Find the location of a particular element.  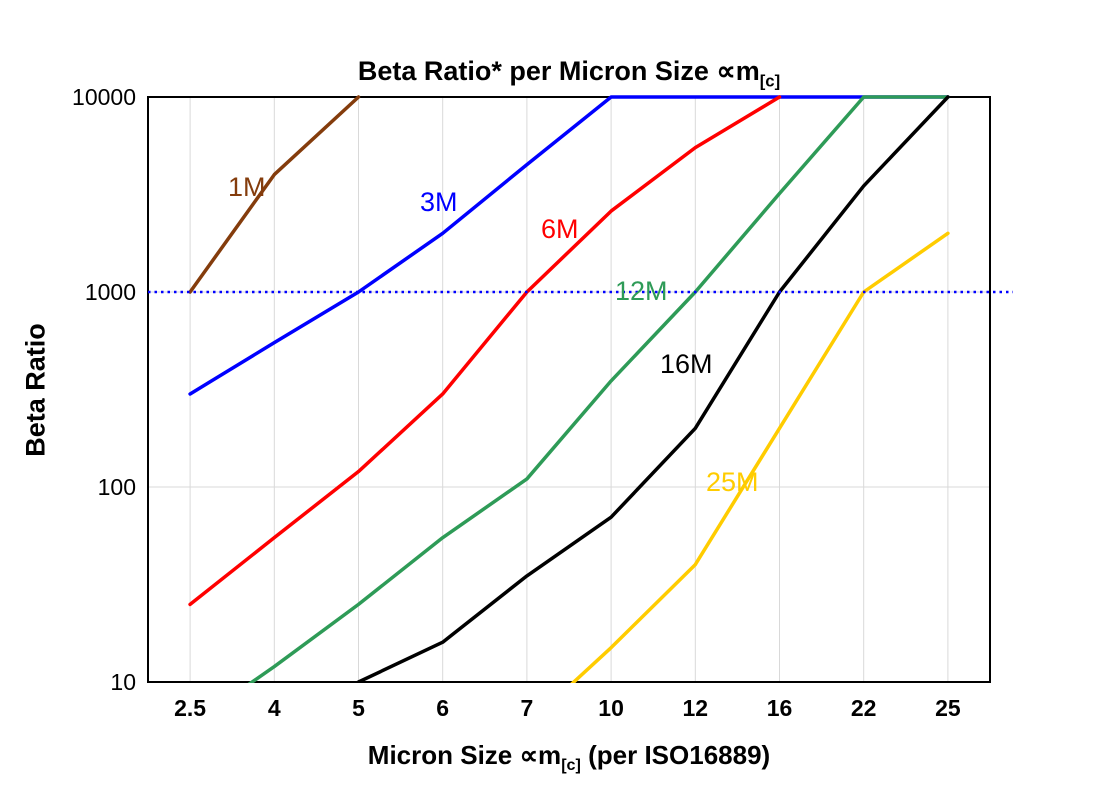

y-tick-label: 10000 is located at coordinates (104, 97).